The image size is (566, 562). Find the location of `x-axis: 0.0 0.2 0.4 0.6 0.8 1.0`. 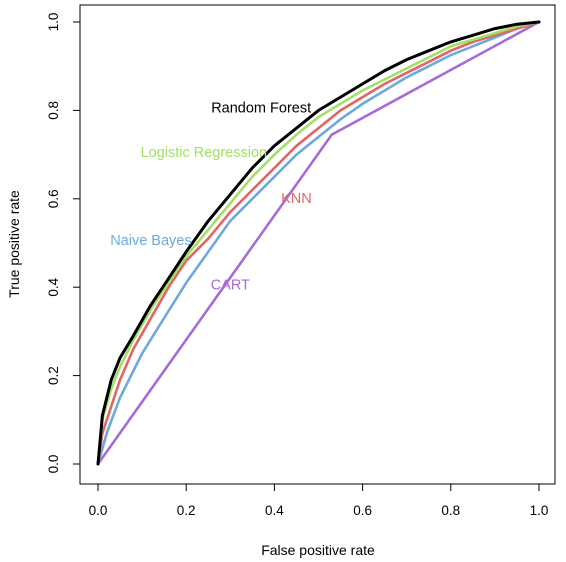

x-axis: 0.0 0.2 0.4 0.6 0.8 1.0 is located at coordinates (319, 500).